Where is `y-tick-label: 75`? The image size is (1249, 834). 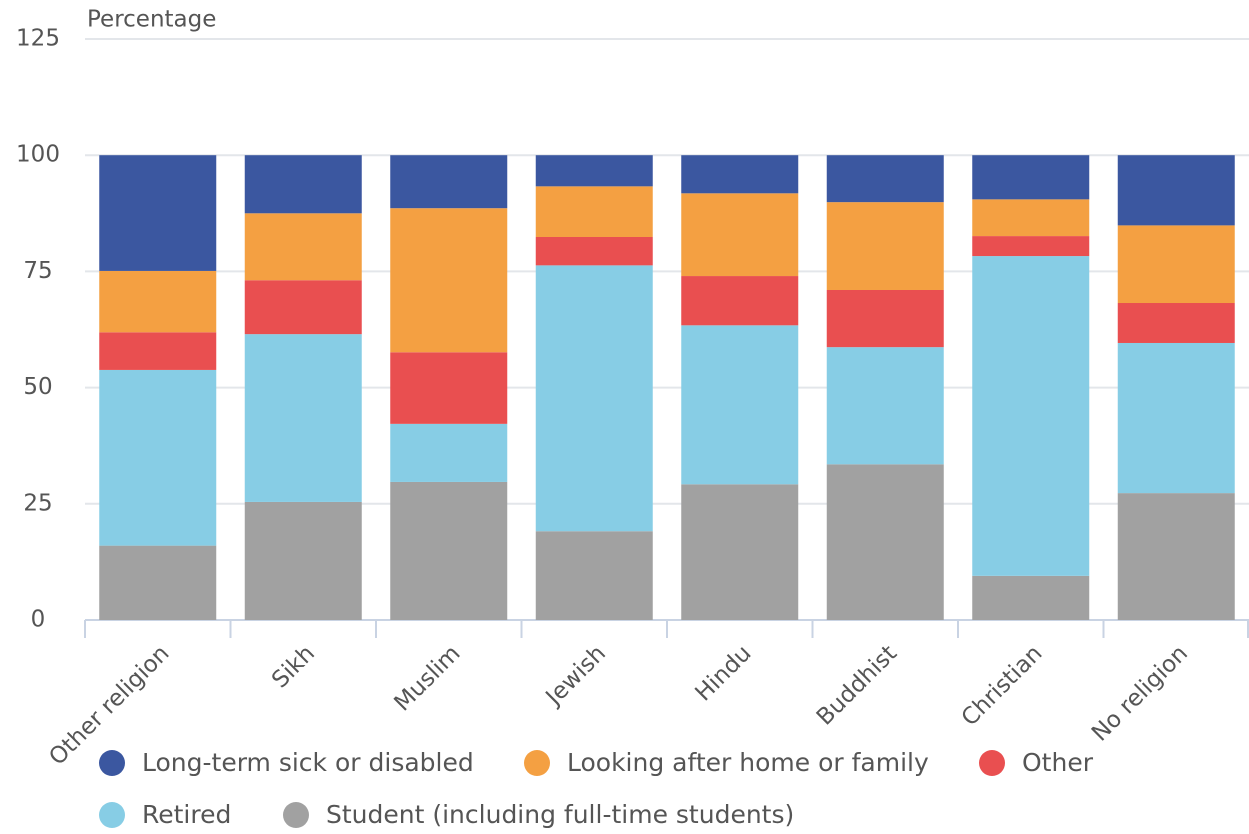
y-tick-label: 75 is located at coordinates (37, 271).